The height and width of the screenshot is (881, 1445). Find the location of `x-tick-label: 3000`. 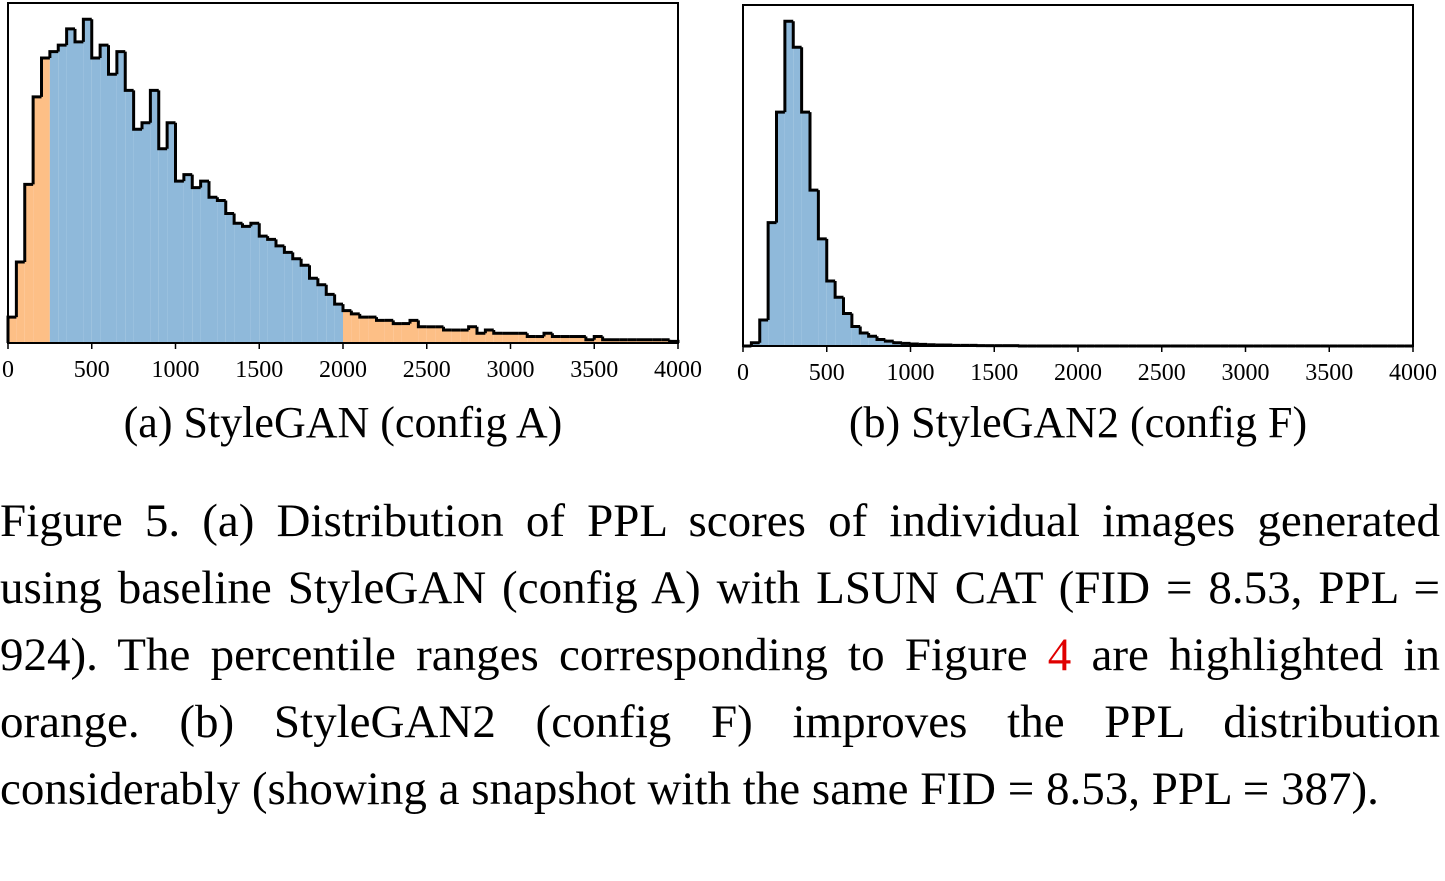

x-tick-label: 3000 is located at coordinates (511, 370).